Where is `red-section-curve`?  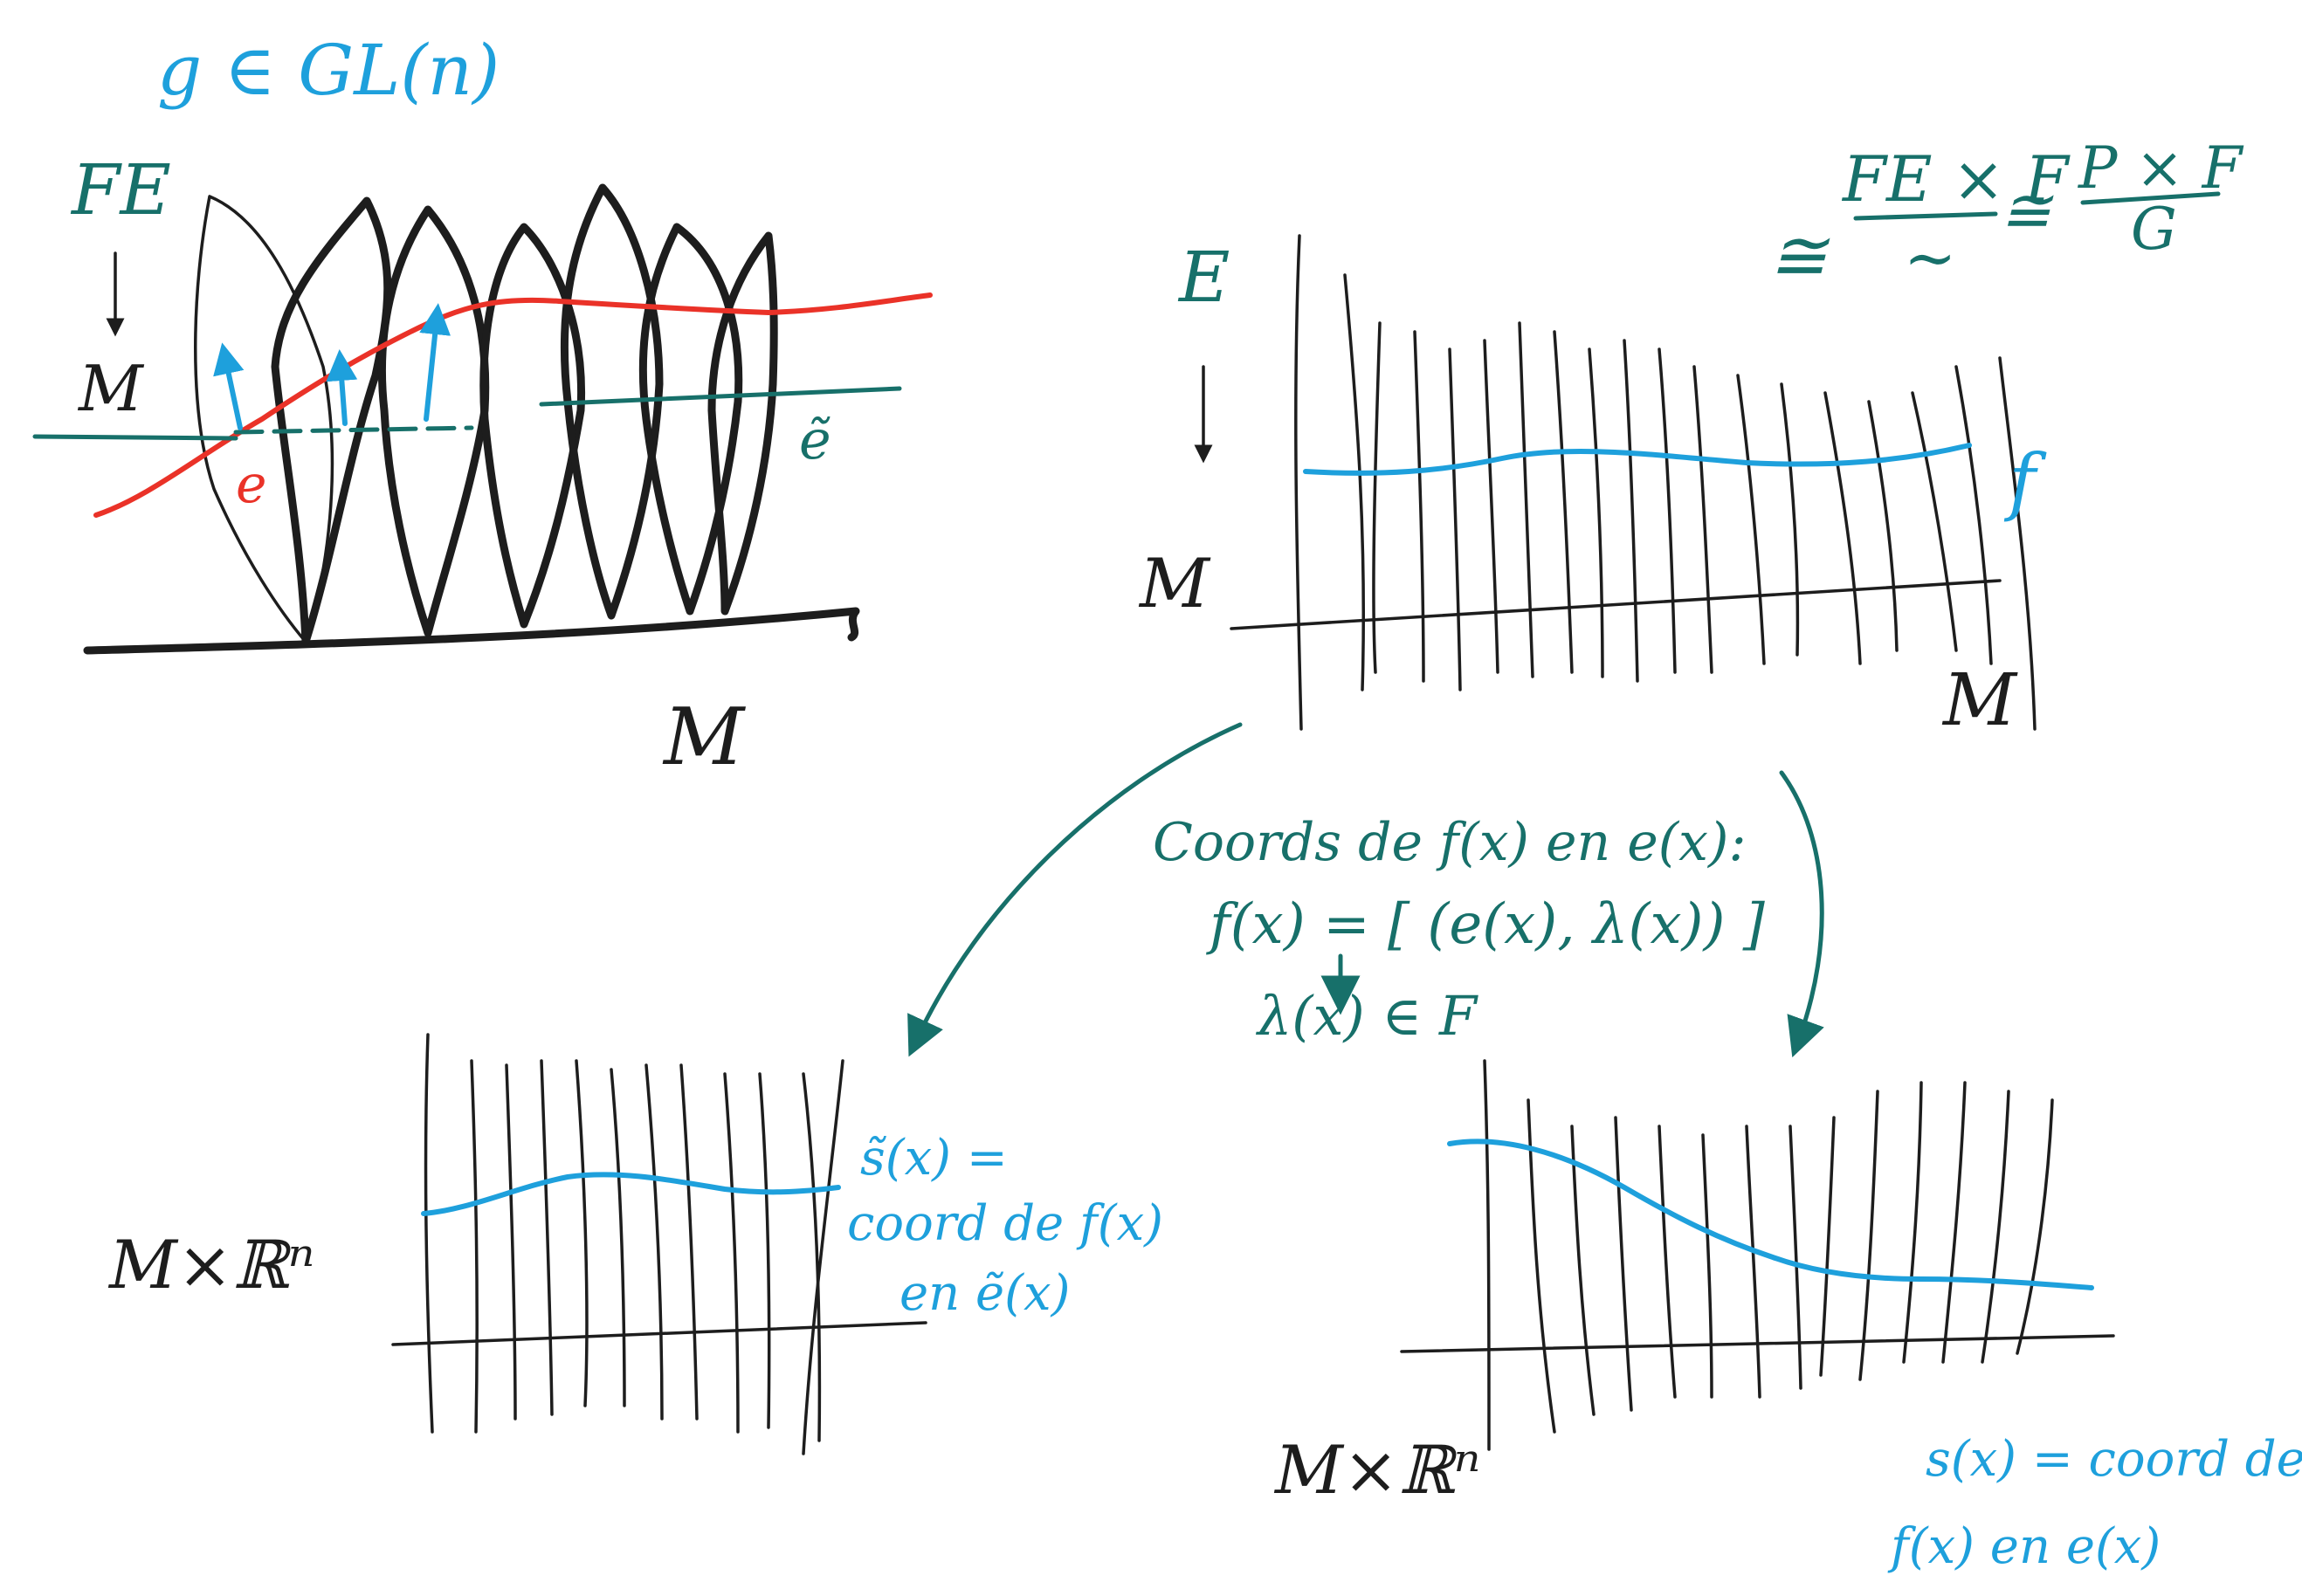
red-section-curve is located at coordinates (513, 405).